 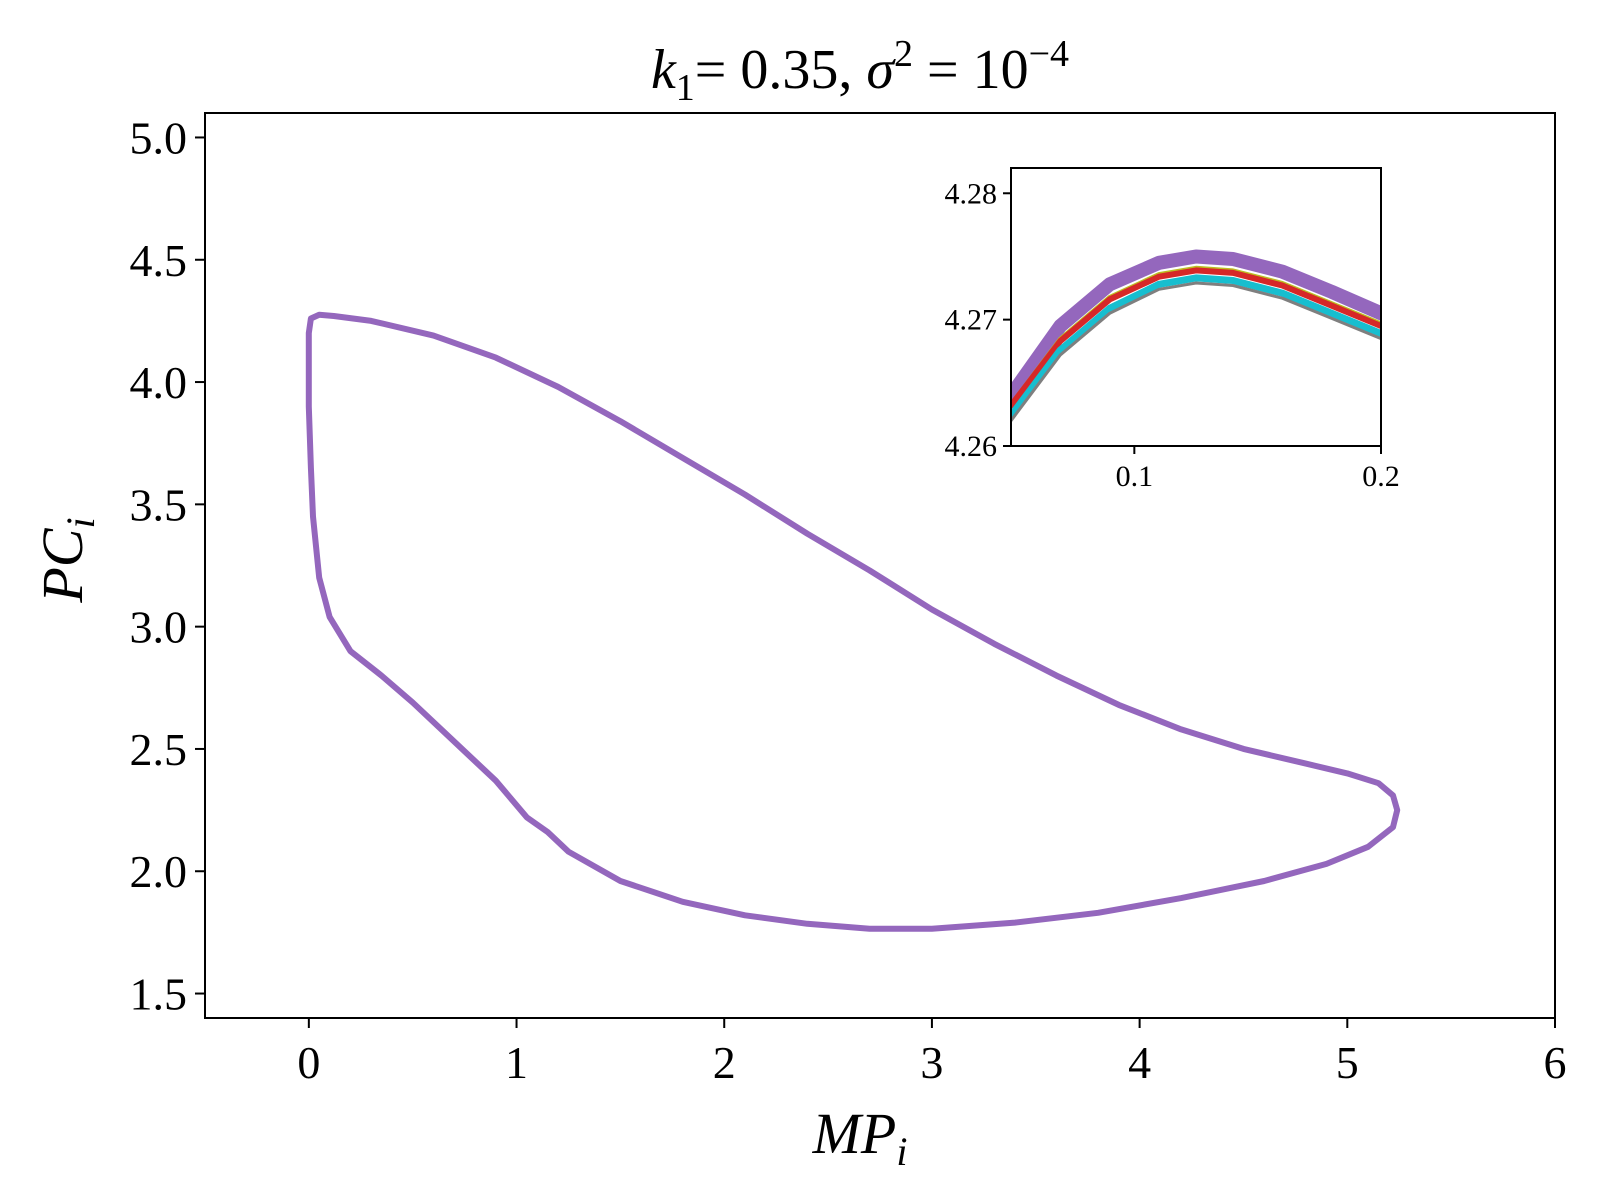 I want to click on inset-x-tick-label: 0.1, so click(x=1135, y=476).